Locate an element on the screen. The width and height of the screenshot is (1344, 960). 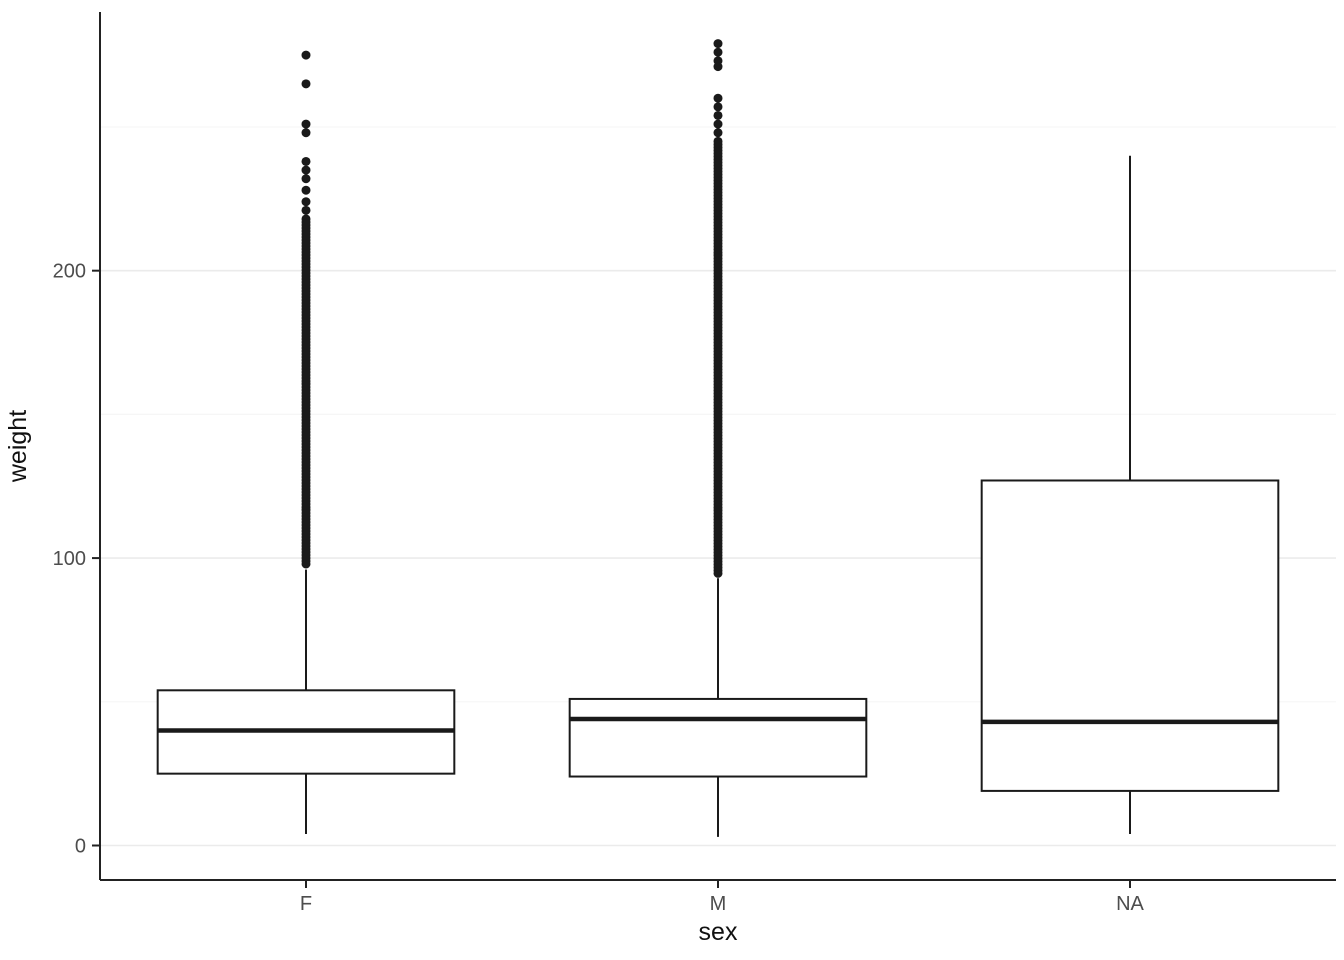
y-tick-label: 100 is located at coordinates (69, 559).